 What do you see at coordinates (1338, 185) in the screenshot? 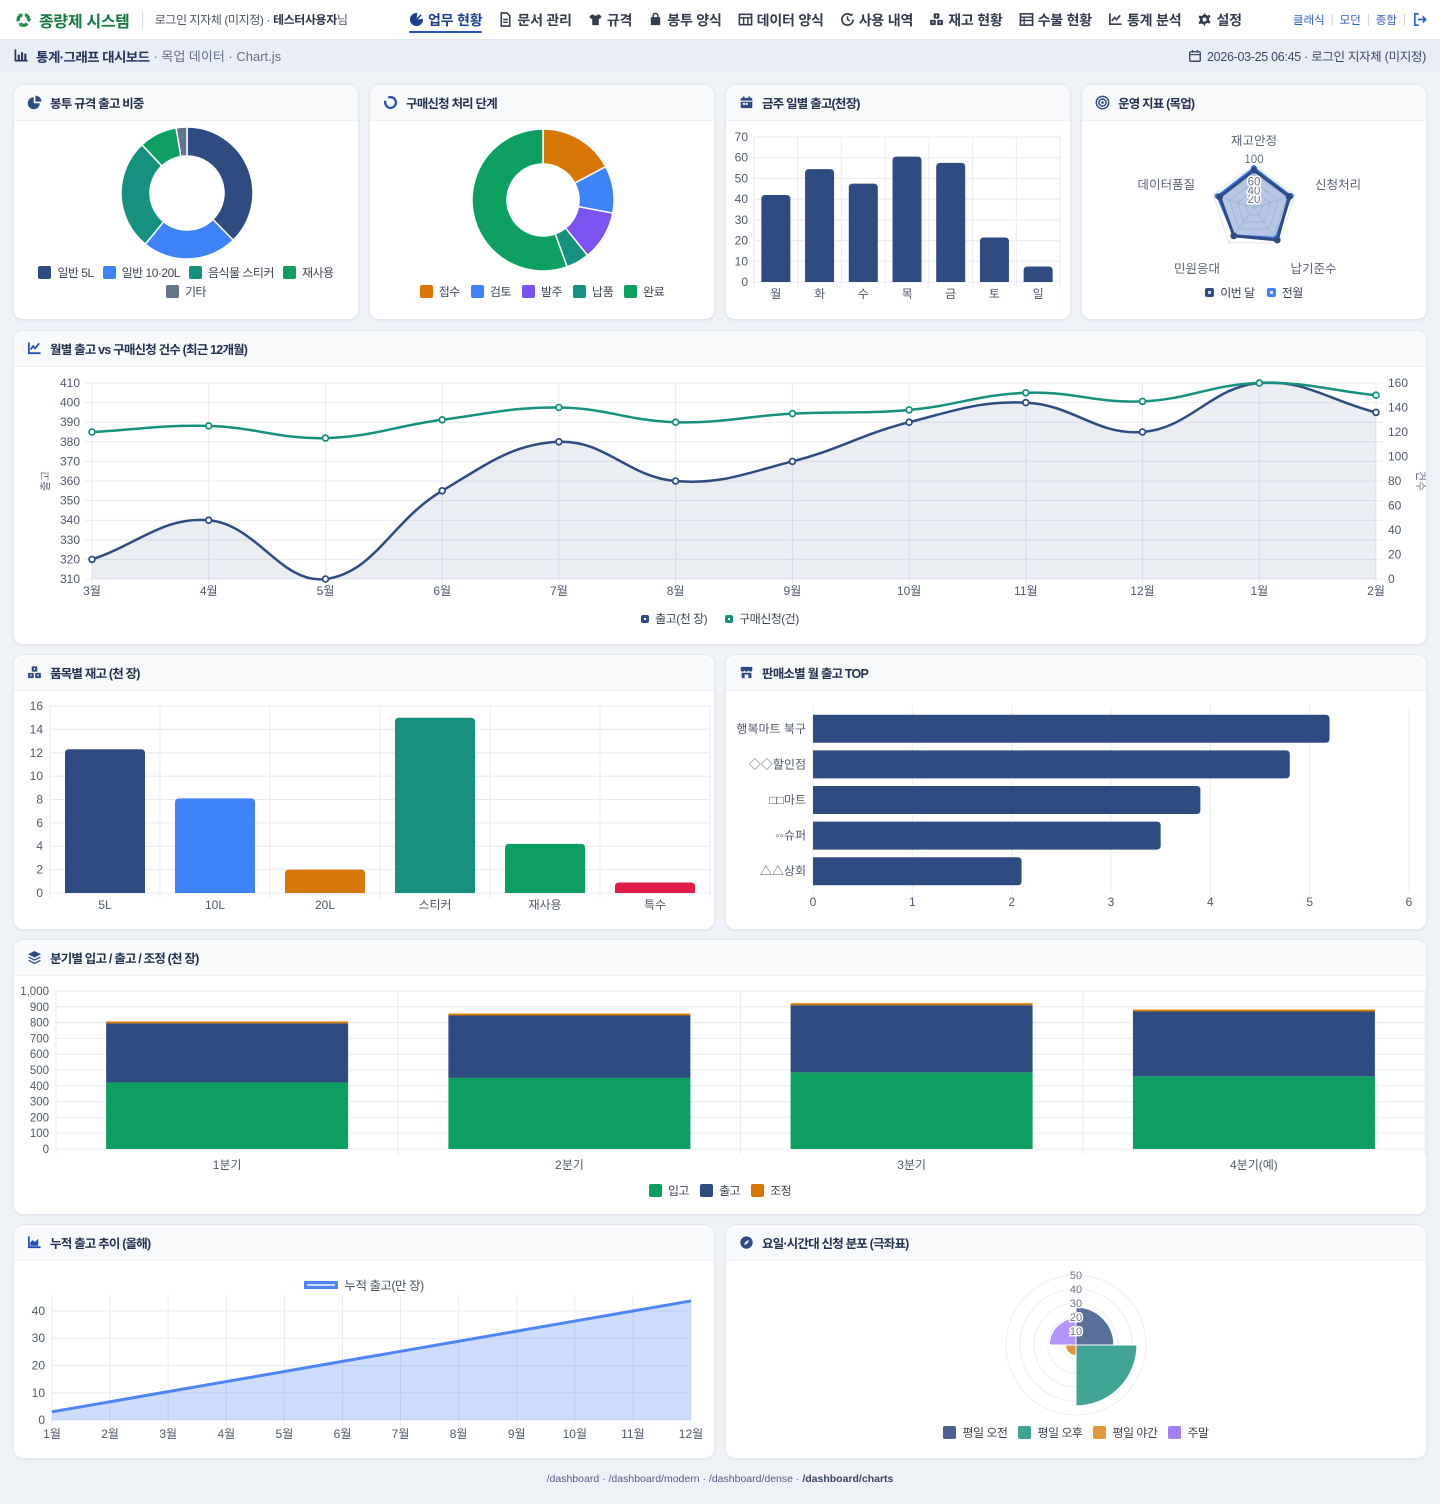
I see `svg-text: 신청처리` at bounding box center [1338, 185].